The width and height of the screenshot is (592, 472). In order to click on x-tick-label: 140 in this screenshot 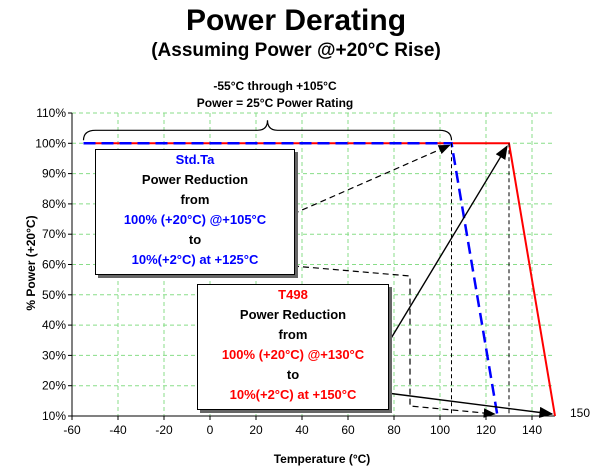, I will do `click(532, 430)`.